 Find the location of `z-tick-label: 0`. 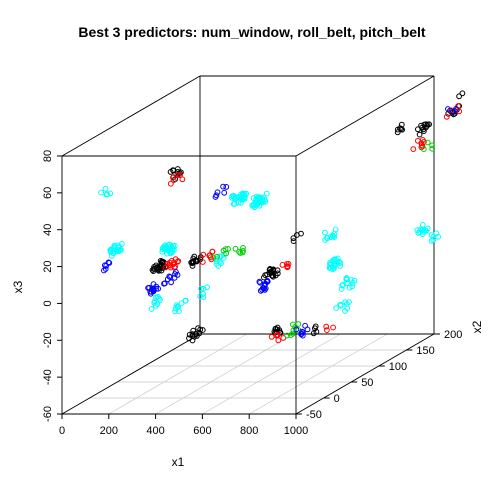

z-tick-label: 0 is located at coordinates (48, 303).